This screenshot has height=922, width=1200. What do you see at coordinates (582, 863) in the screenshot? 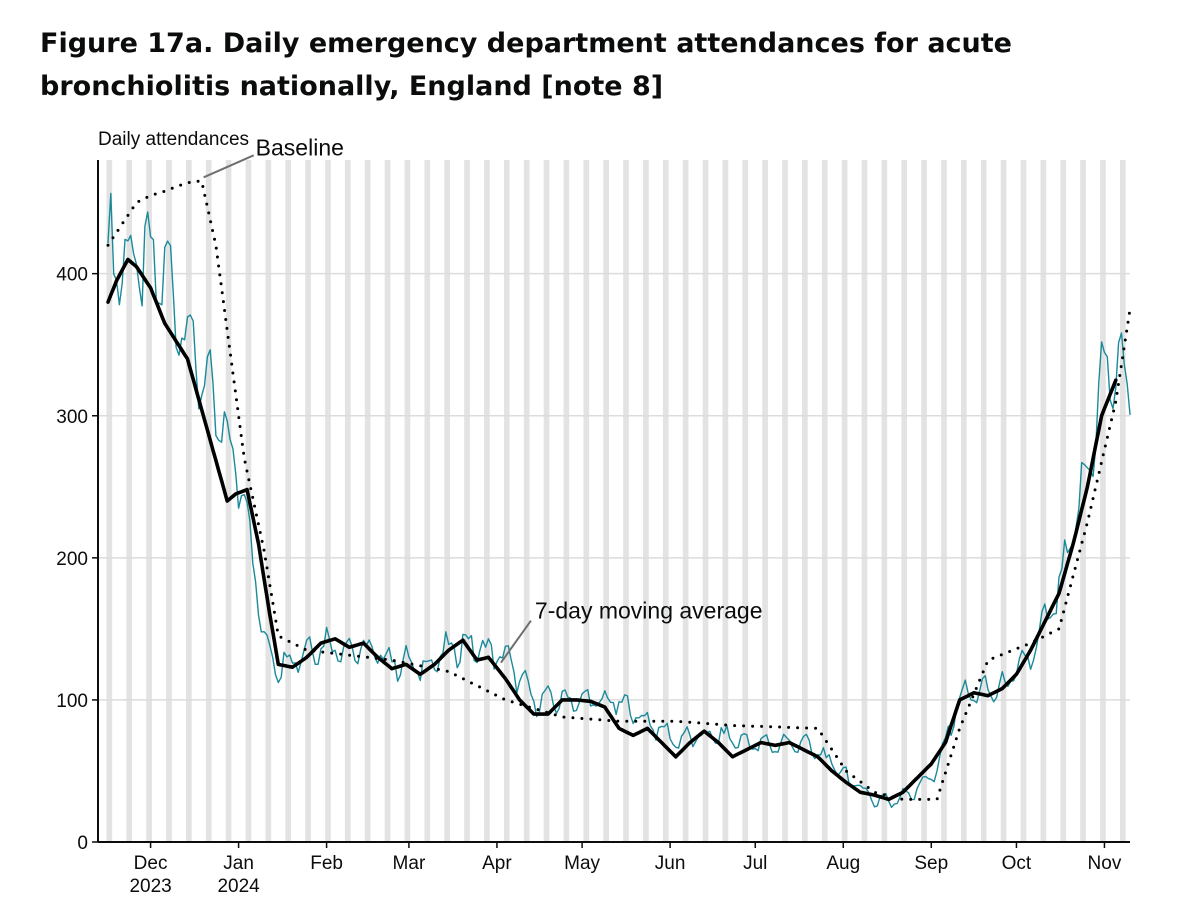
I see `x-tick-label: May` at bounding box center [582, 863].